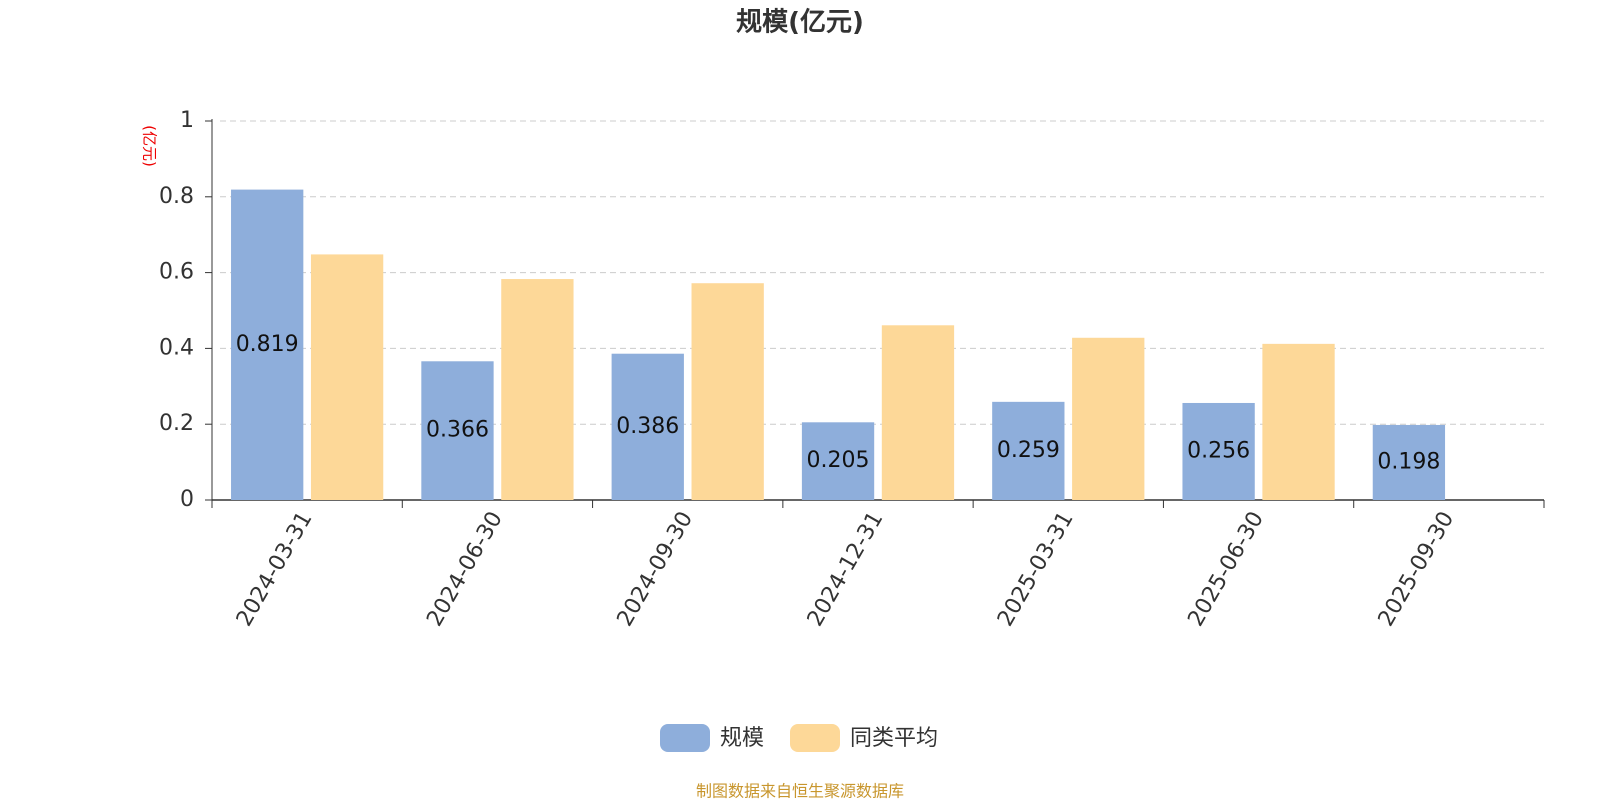 The width and height of the screenshot is (1600, 800). I want to click on y-tick-label: 0.8, so click(176, 196).